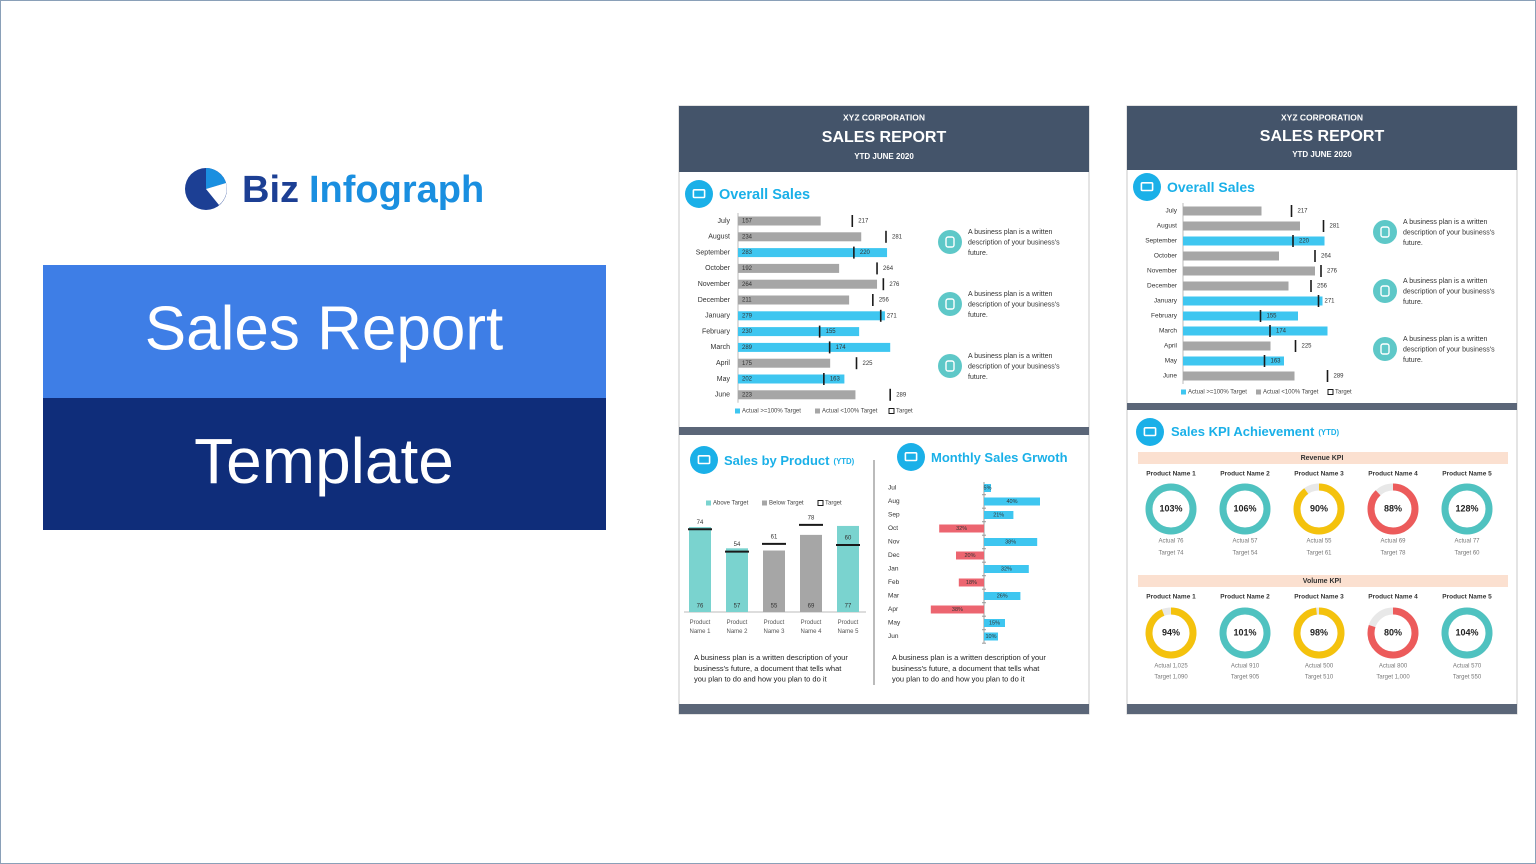  What do you see at coordinates (747, 301) in the screenshot?
I see `actual-label: 211` at bounding box center [747, 301].